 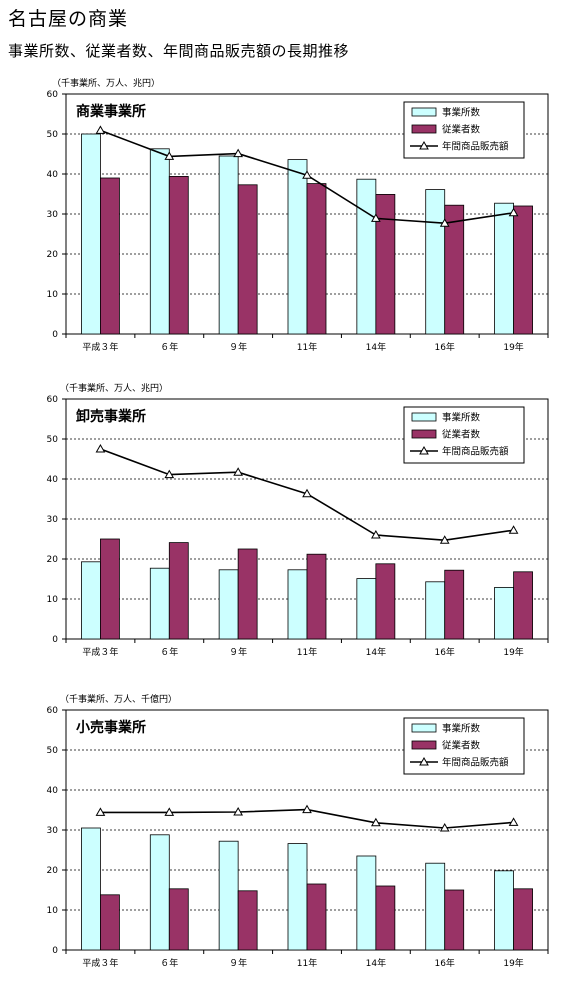 I want to click on chart-title: 卸売事業所, so click(x=111, y=416).